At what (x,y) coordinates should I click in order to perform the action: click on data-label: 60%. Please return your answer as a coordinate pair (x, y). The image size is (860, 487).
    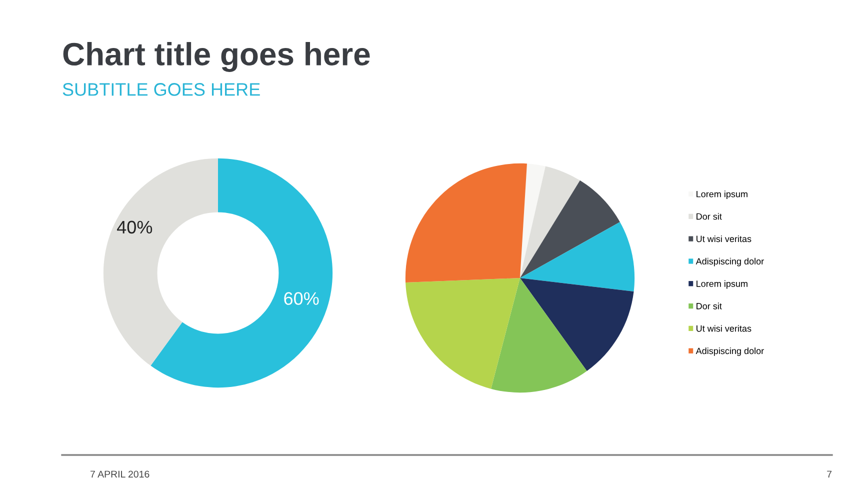
    Looking at the image, I should click on (301, 298).